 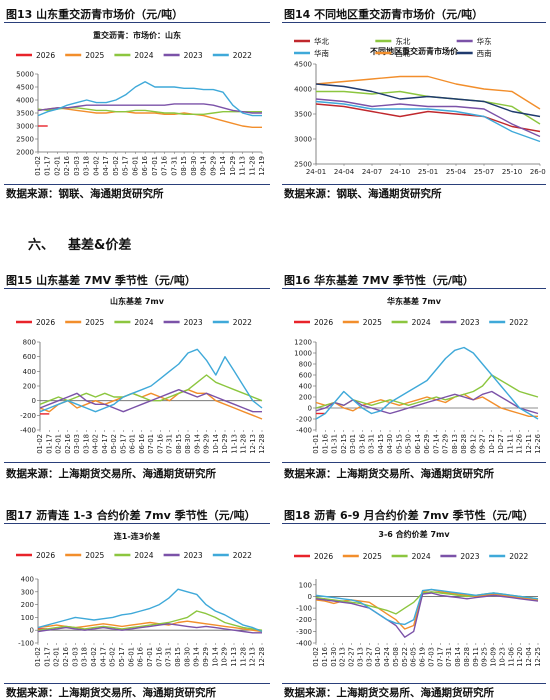 What do you see at coordinates (303, 65) in the screenshot?
I see `y-tick-label: 4500` at bounding box center [303, 65].